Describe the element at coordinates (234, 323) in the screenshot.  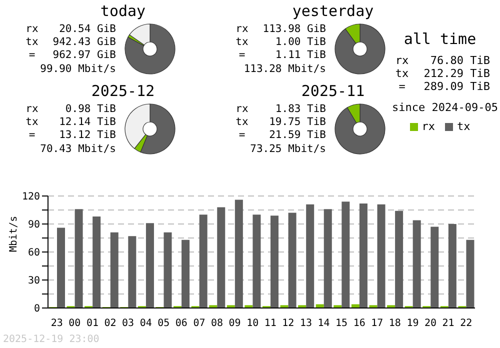
I see `x-tick-label: 09` at that location.